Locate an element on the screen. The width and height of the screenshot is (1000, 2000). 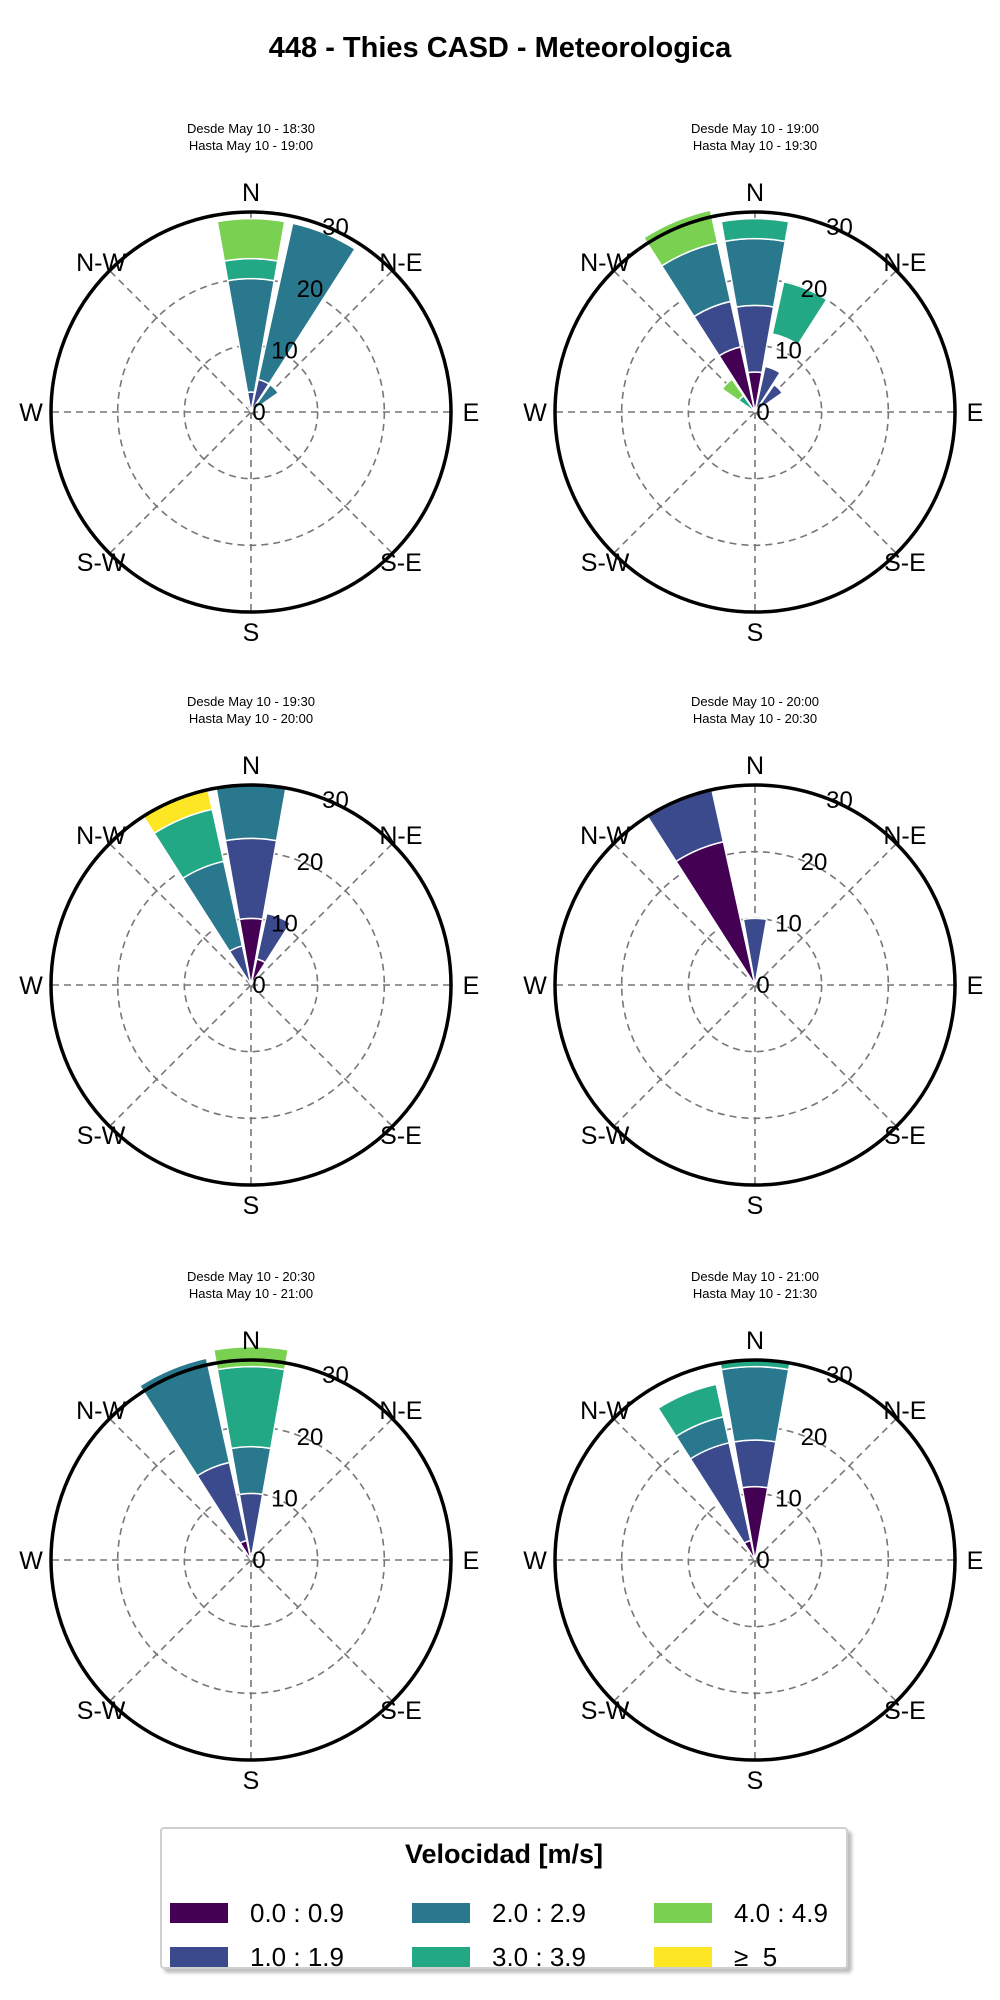
legend-item: 3.0 : 3.9 is located at coordinates (499, 1957).